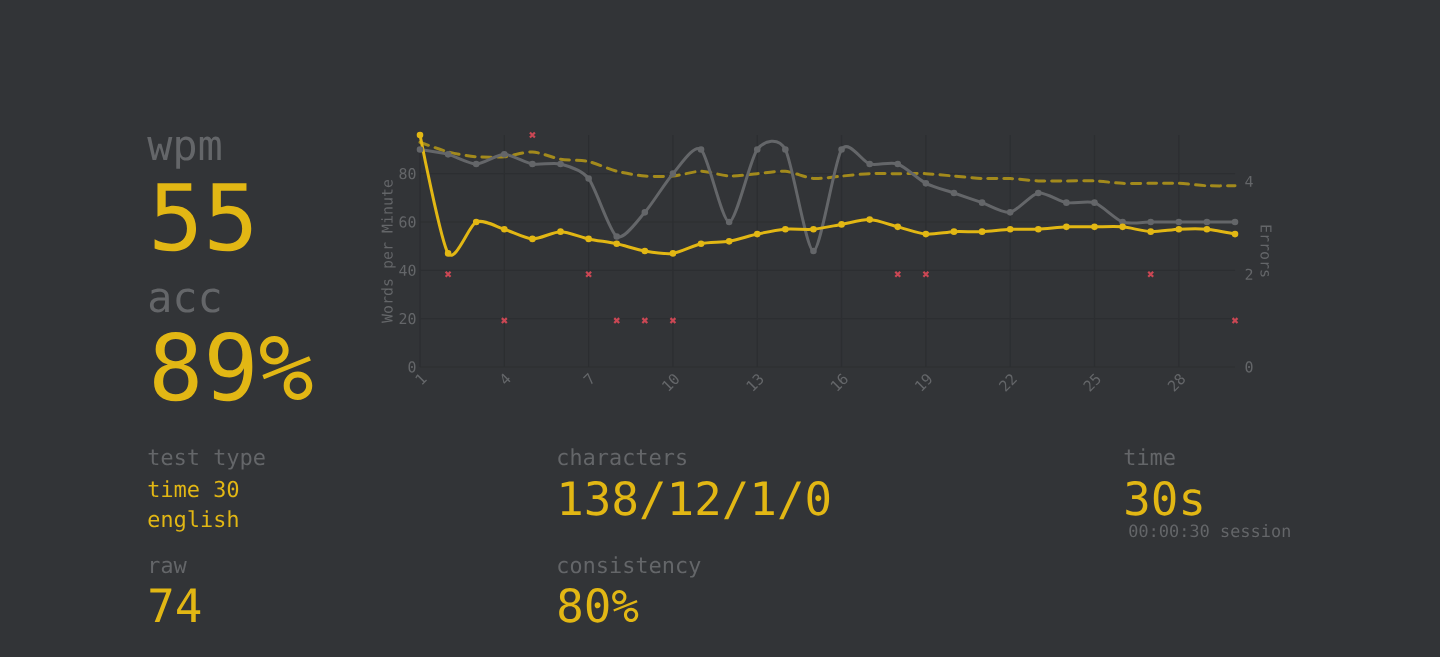 The image size is (1440, 657). What do you see at coordinates (827, 164) in the screenshot?
I see `line-series` at bounding box center [827, 164].